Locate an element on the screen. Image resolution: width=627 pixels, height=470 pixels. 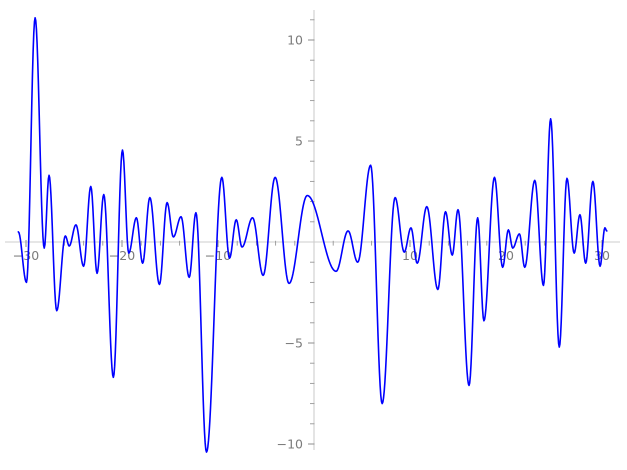
svg-text: −30 is located at coordinates (26, 255).